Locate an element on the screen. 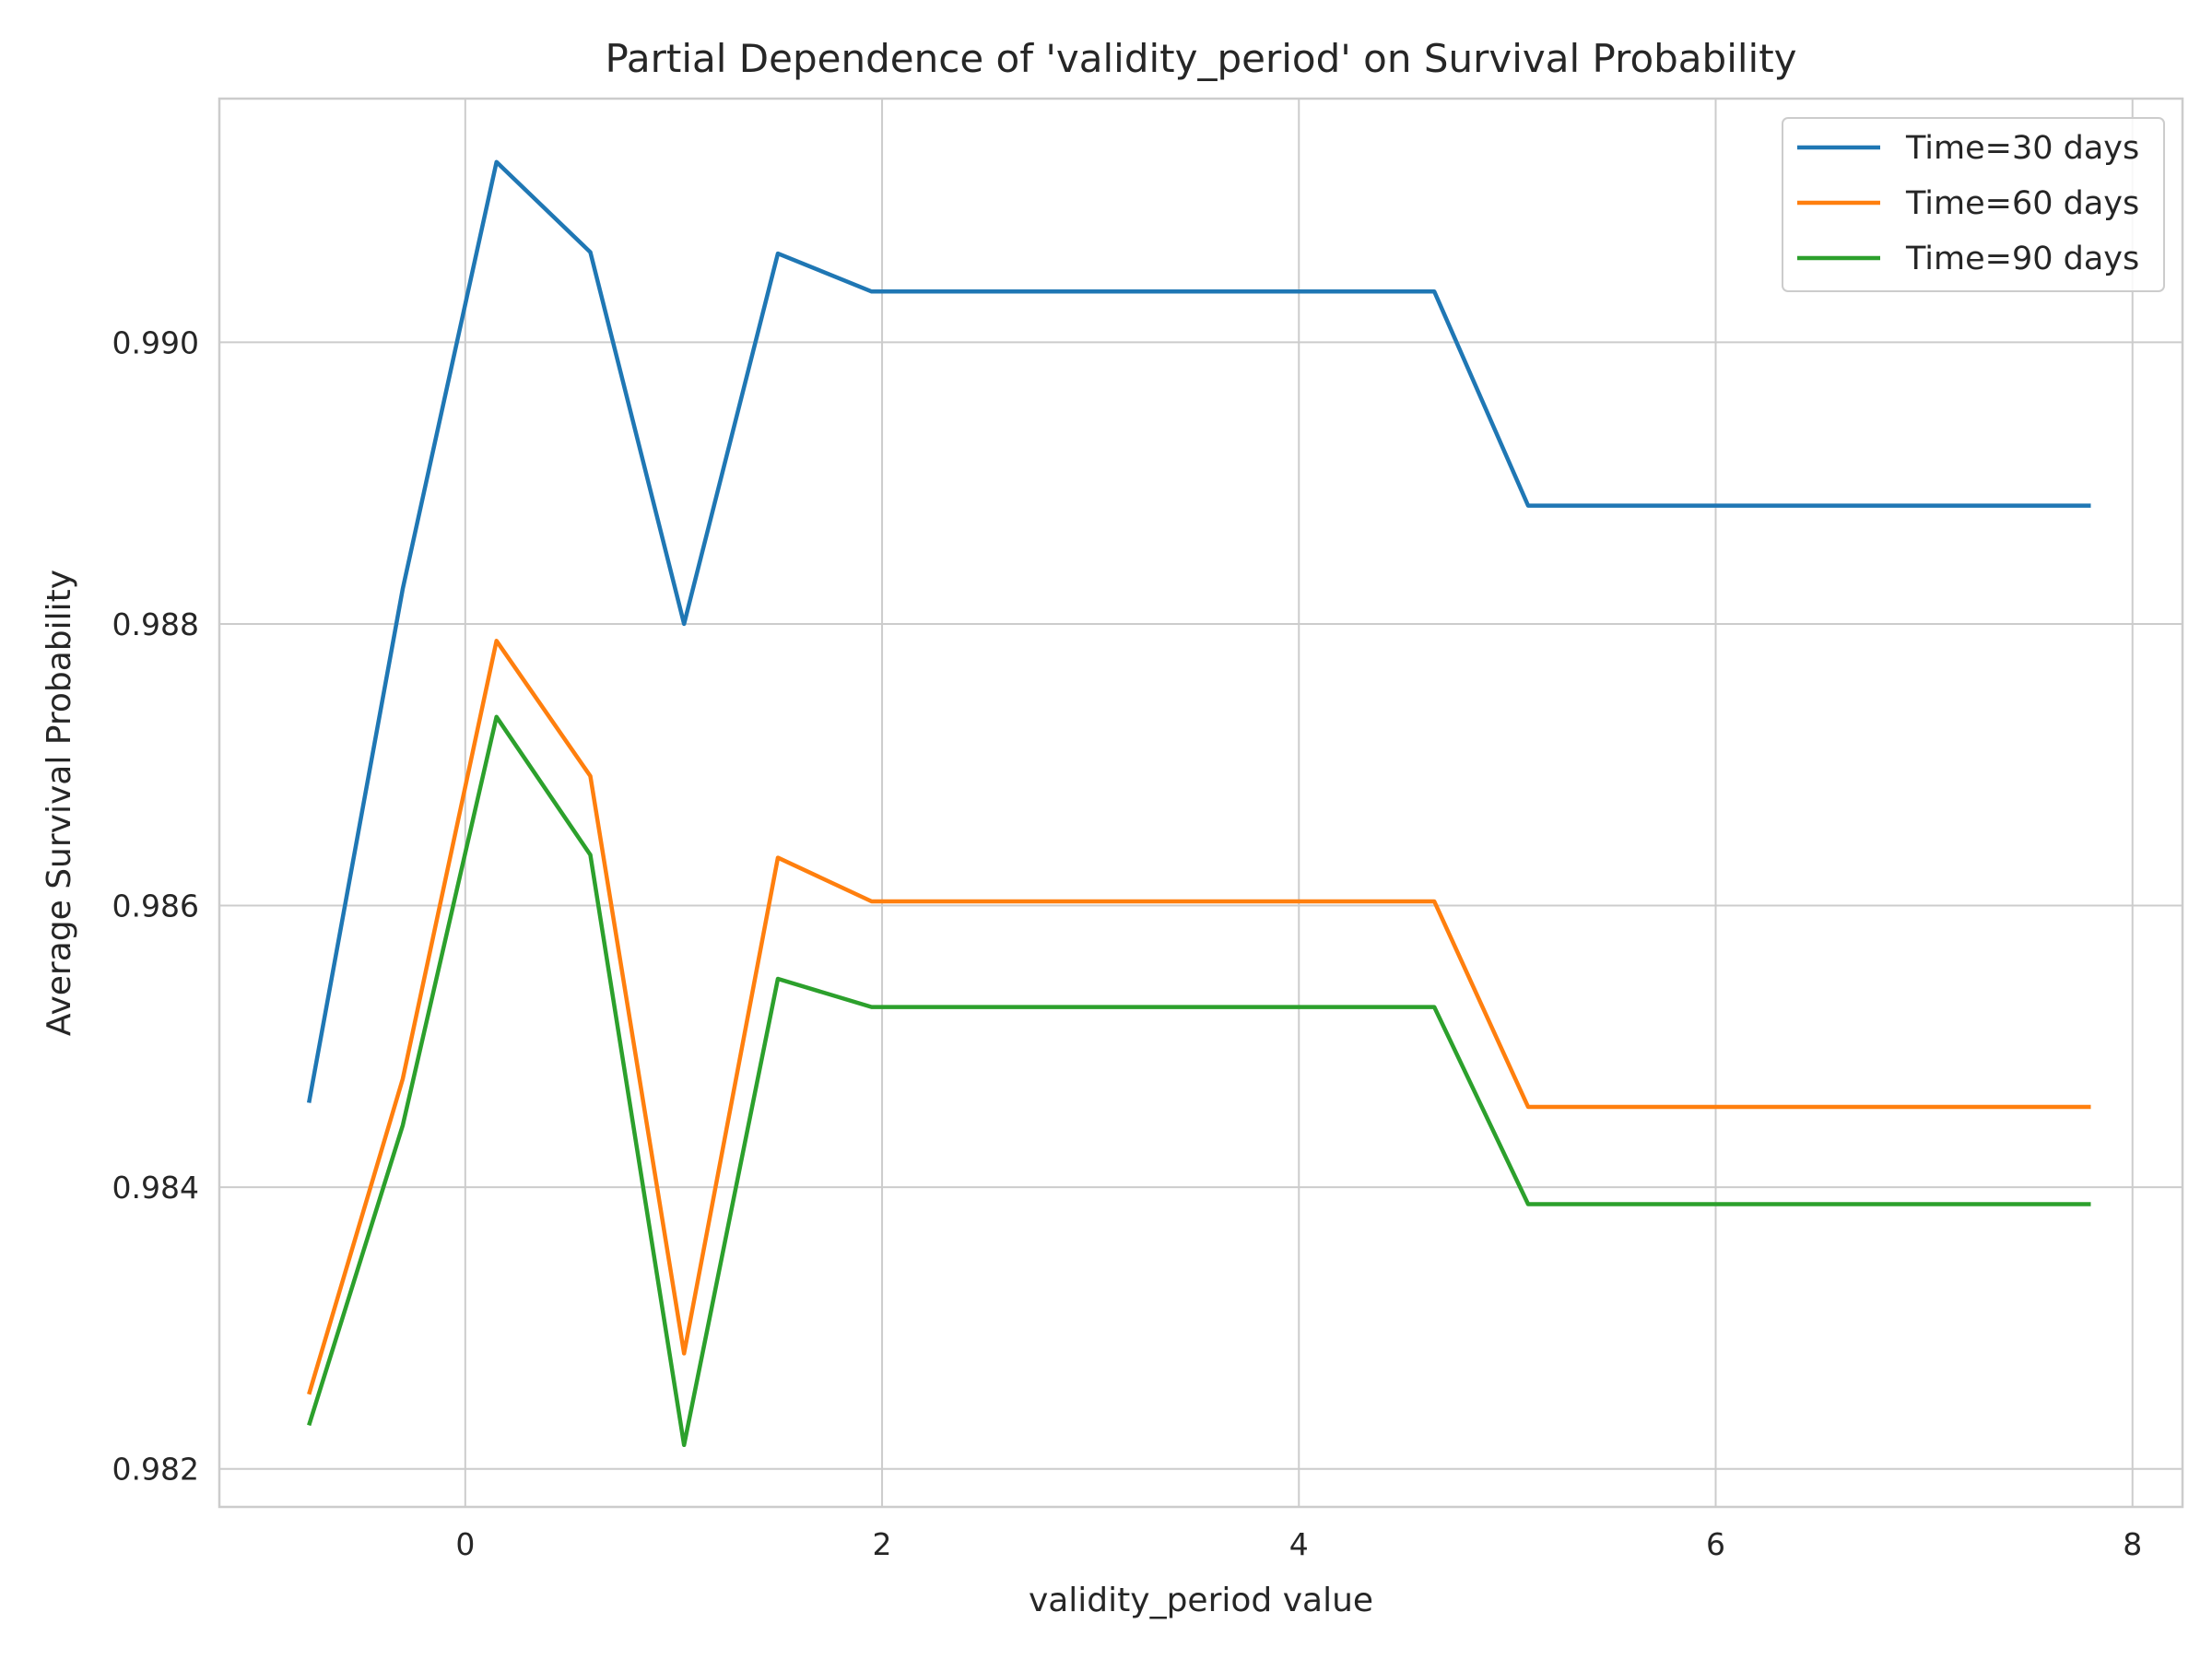 Image resolution: width=2212 pixels, height=1659 pixels. x-tick-labels: 0 2 4 6 8 is located at coordinates (1298, 1544).